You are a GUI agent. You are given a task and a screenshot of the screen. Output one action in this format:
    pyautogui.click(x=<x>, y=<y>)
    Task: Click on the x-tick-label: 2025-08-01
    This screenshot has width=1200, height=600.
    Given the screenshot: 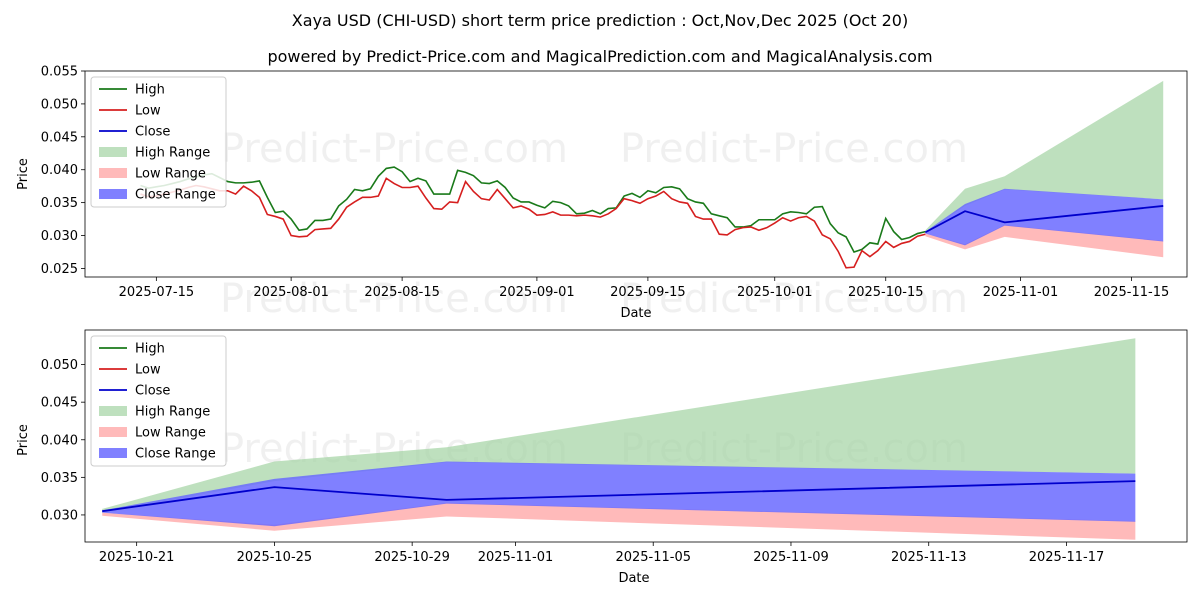 What is the action you would take?
    pyautogui.click(x=291, y=292)
    